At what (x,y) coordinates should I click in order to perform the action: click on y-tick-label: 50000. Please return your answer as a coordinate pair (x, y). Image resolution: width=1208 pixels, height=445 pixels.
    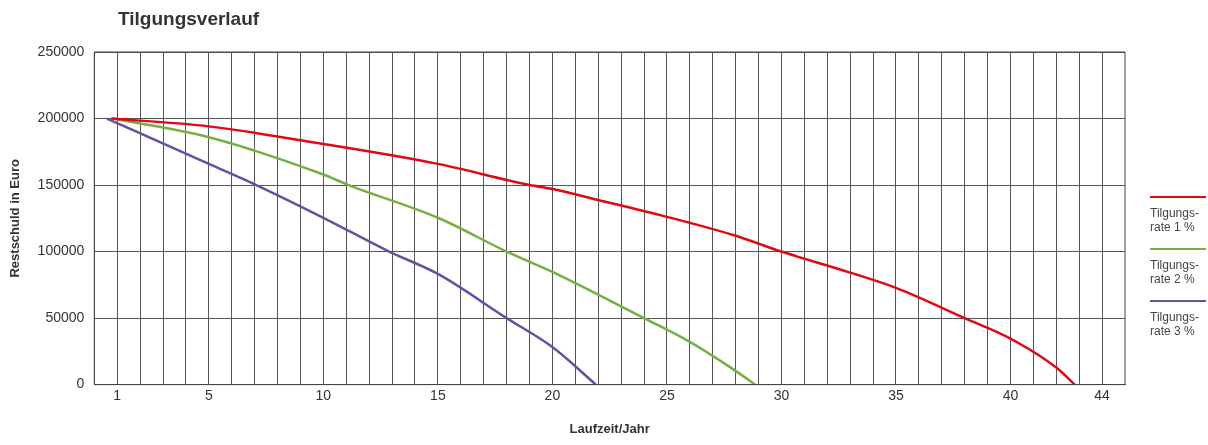
    Looking at the image, I should click on (65, 316).